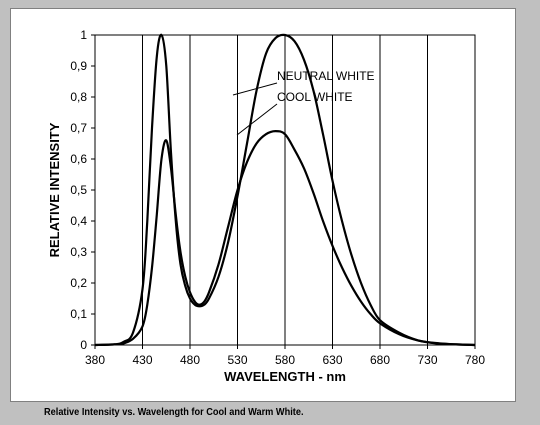 This screenshot has width=540, height=425. What do you see at coordinates (326, 76) in the screenshot?
I see `series-label-neutral-white: NEUTRAL WHITE` at bounding box center [326, 76].